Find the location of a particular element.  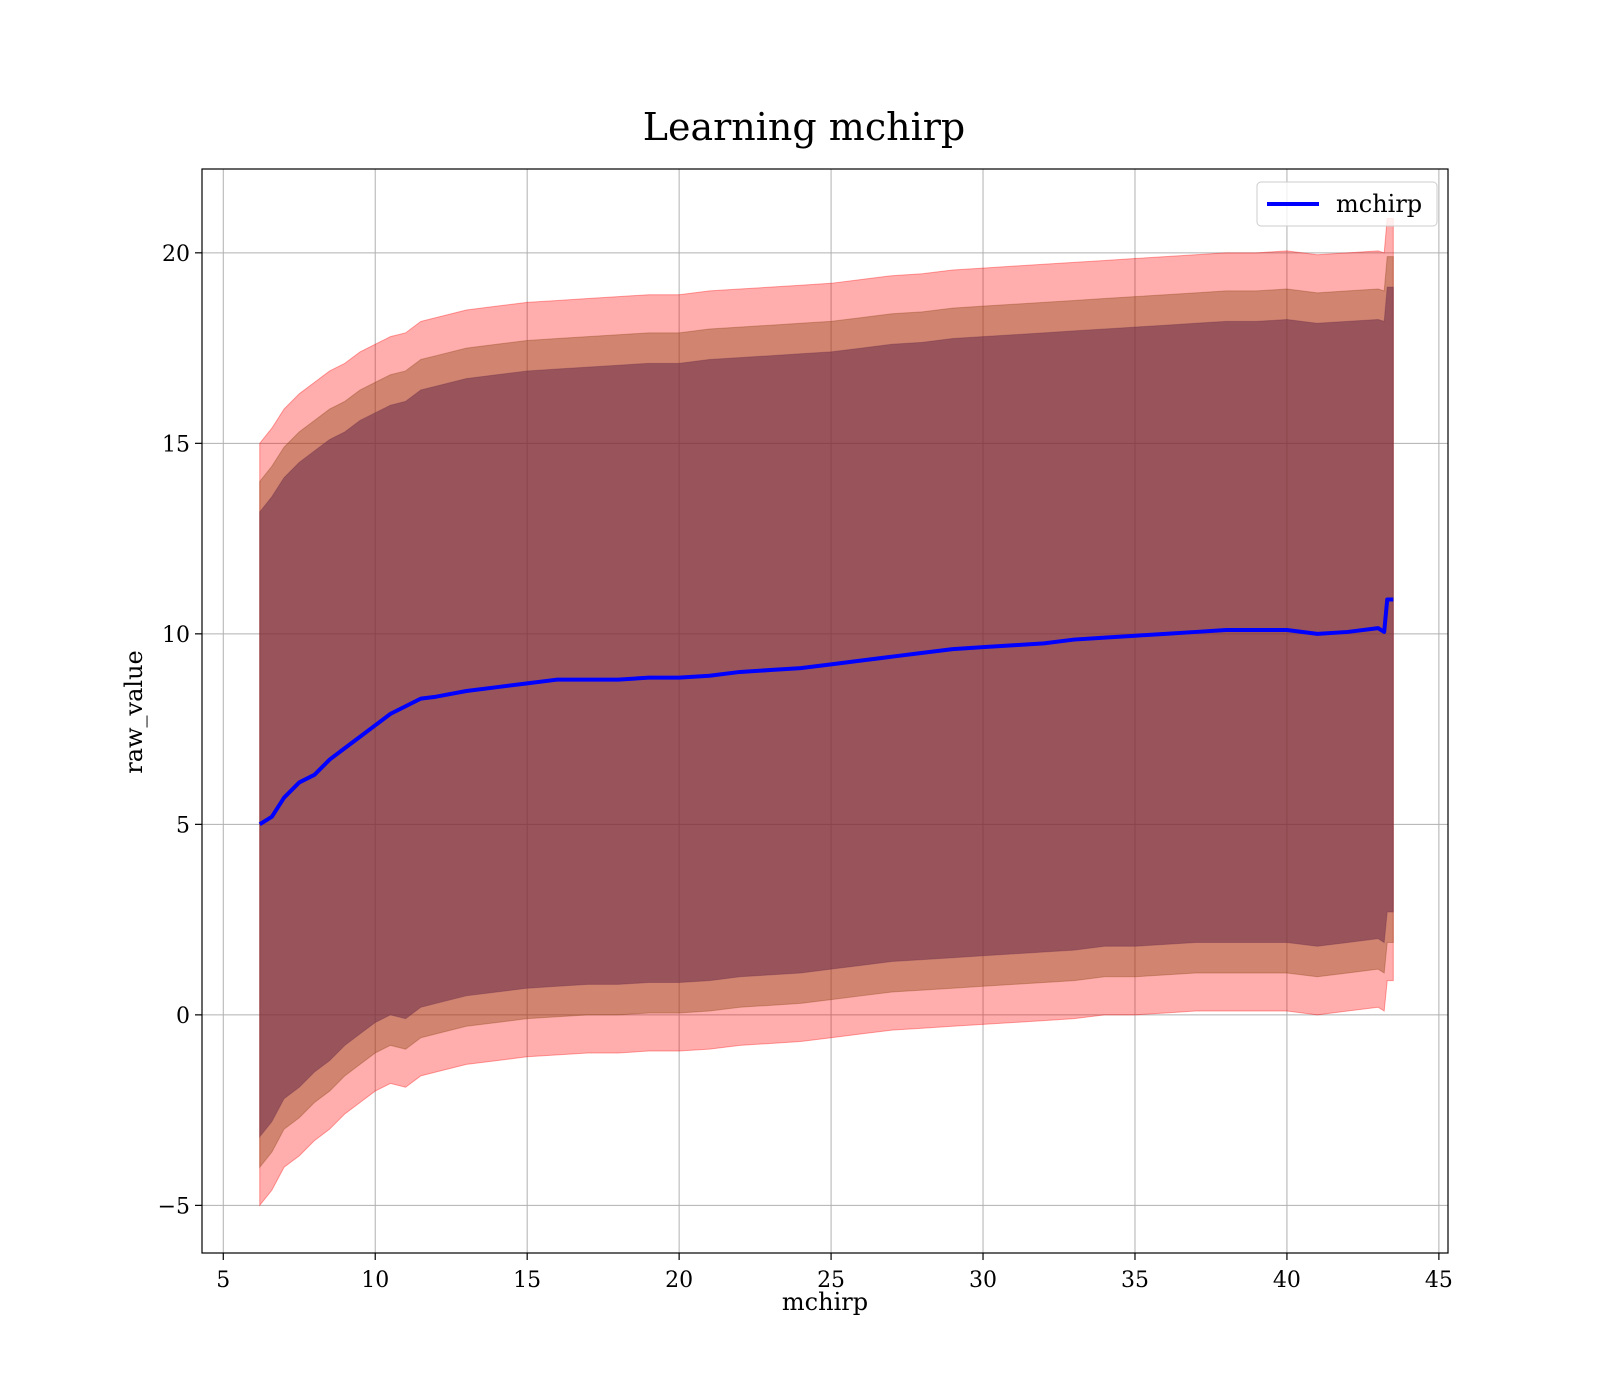

legend: mchirp is located at coordinates (1347, 204).